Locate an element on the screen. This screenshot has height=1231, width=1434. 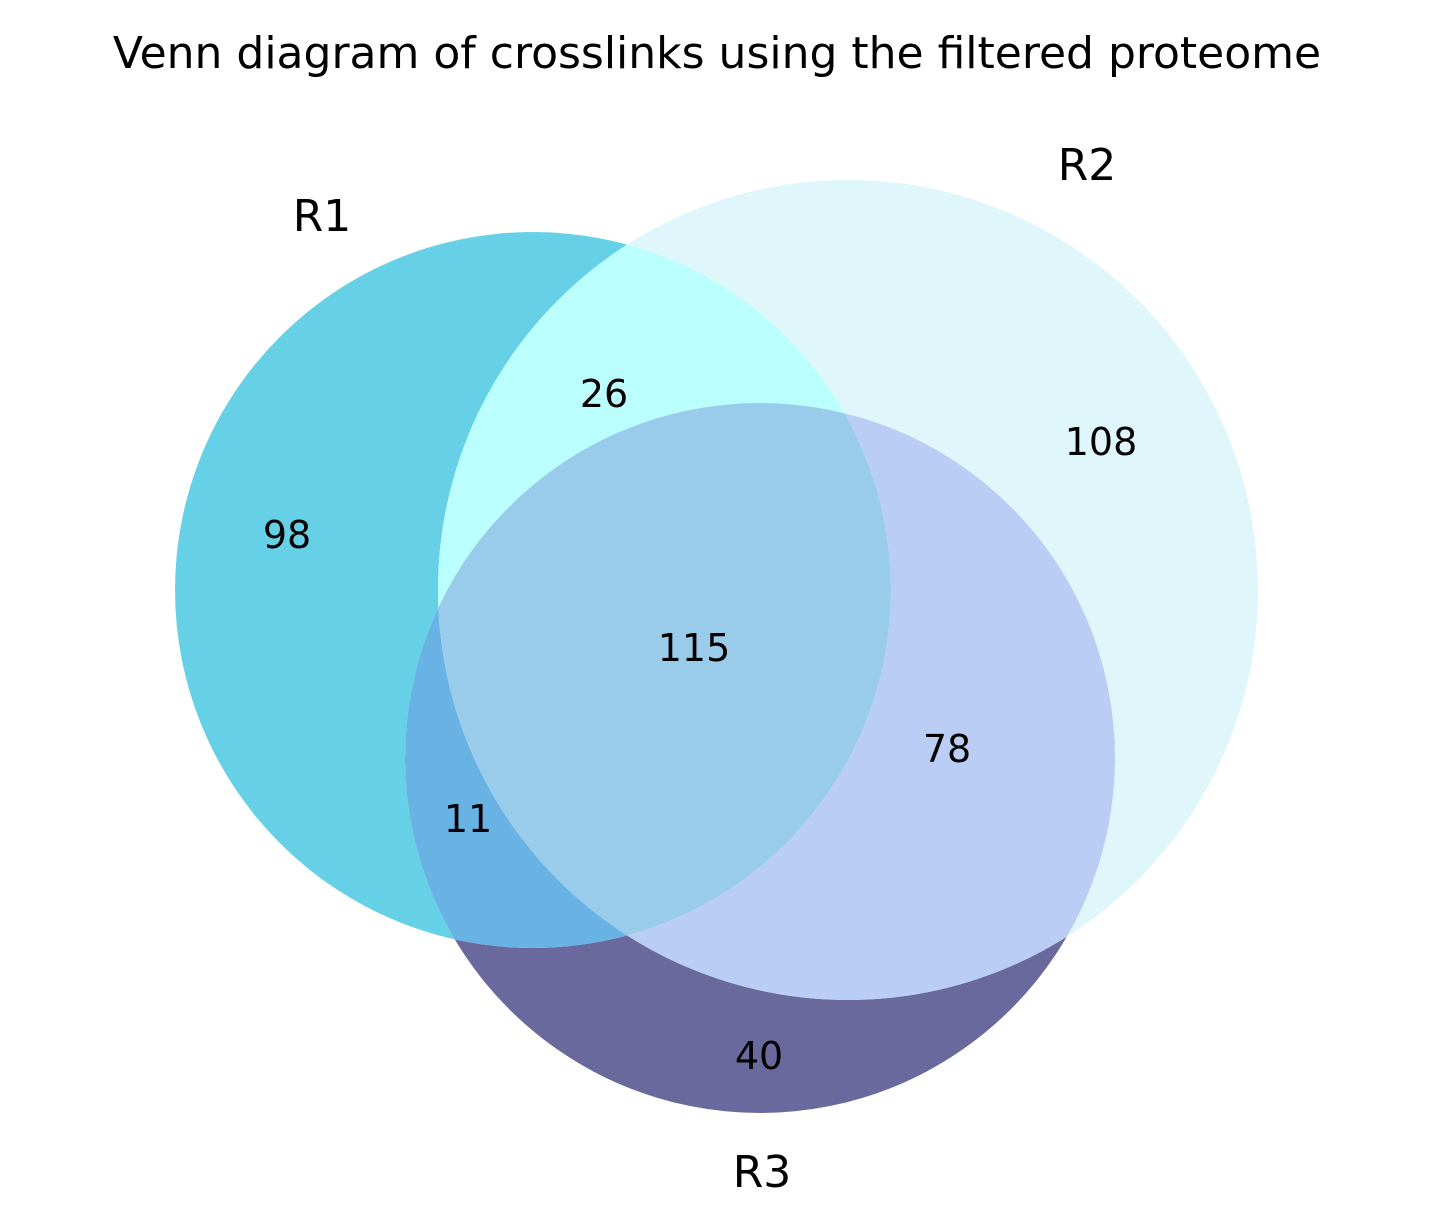
count-r2-r3: 78 is located at coordinates (947, 749).